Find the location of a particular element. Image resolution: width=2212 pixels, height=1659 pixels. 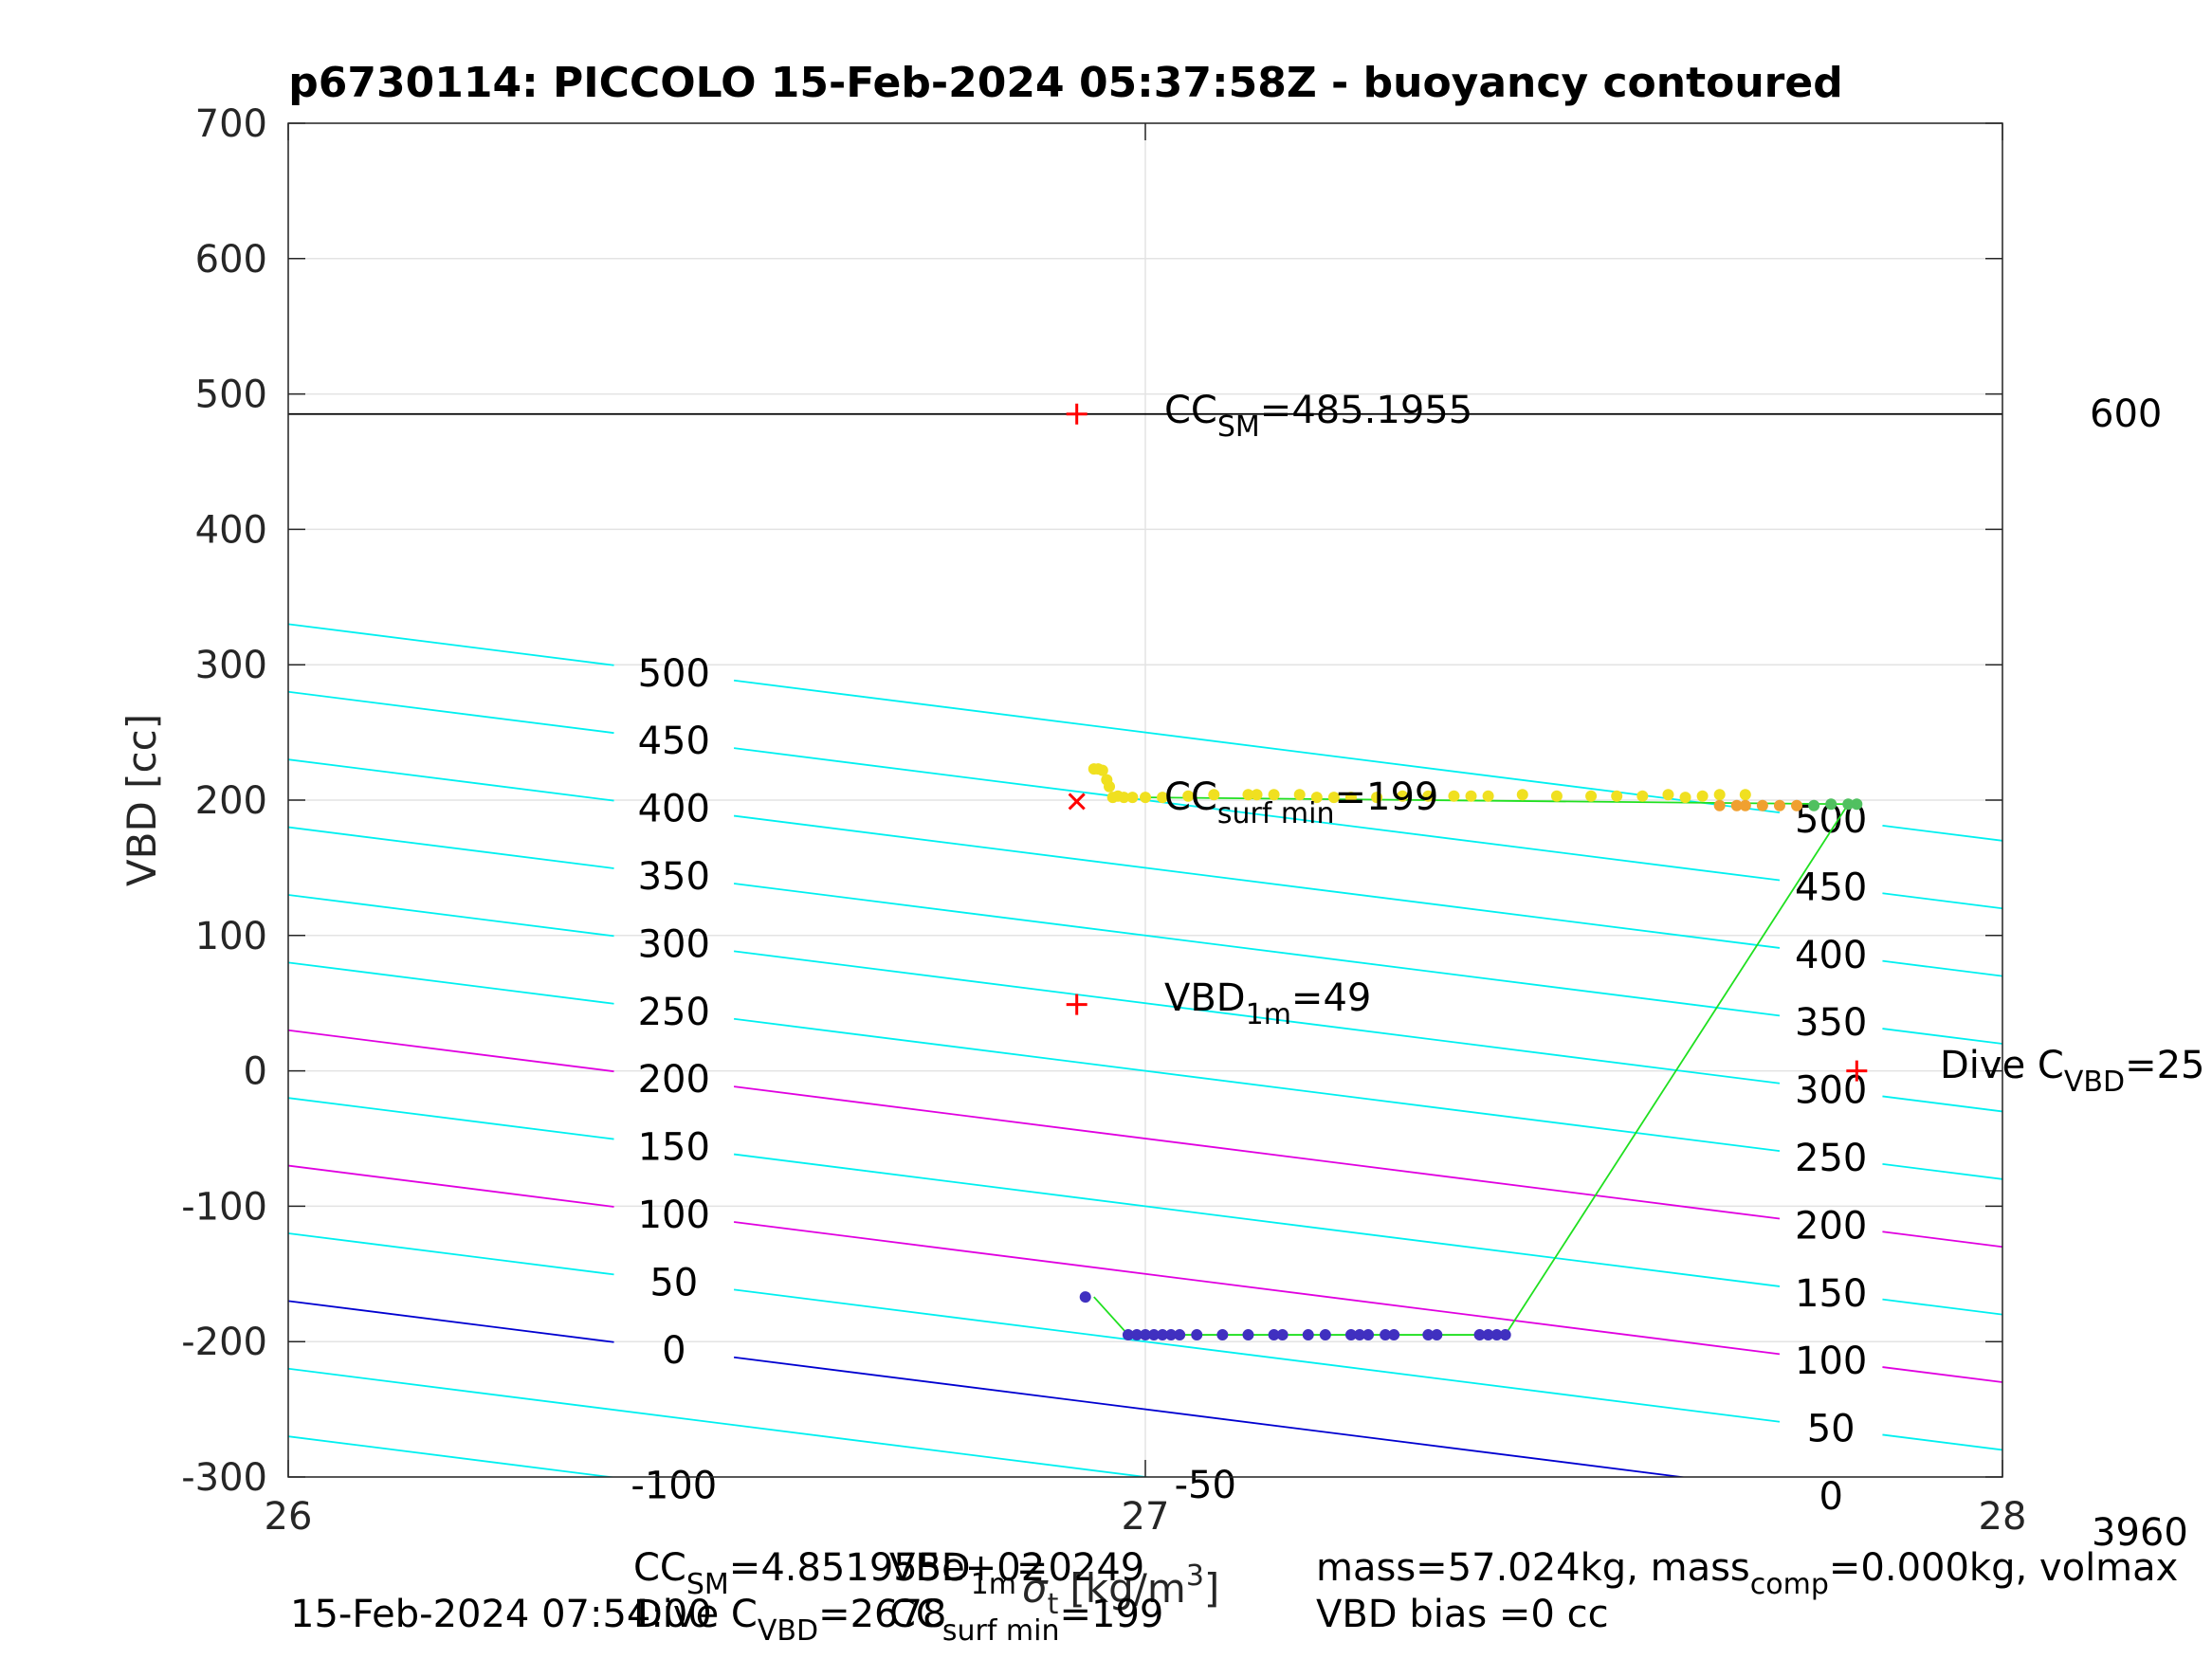

x-marker is located at coordinates (1077, 802).